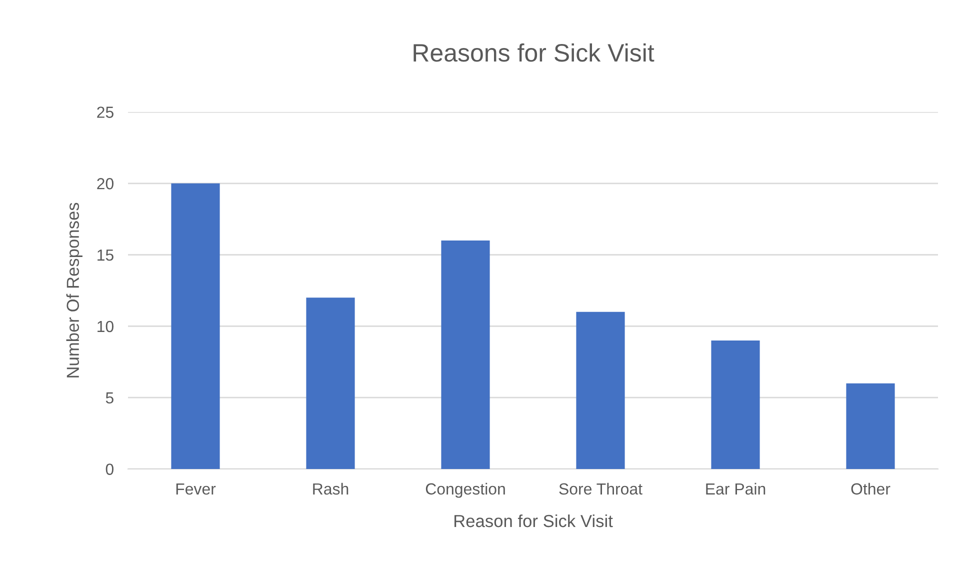 Image resolution: width=959 pixels, height=582 pixels. I want to click on x-tick-label: Ear Pain, so click(736, 488).